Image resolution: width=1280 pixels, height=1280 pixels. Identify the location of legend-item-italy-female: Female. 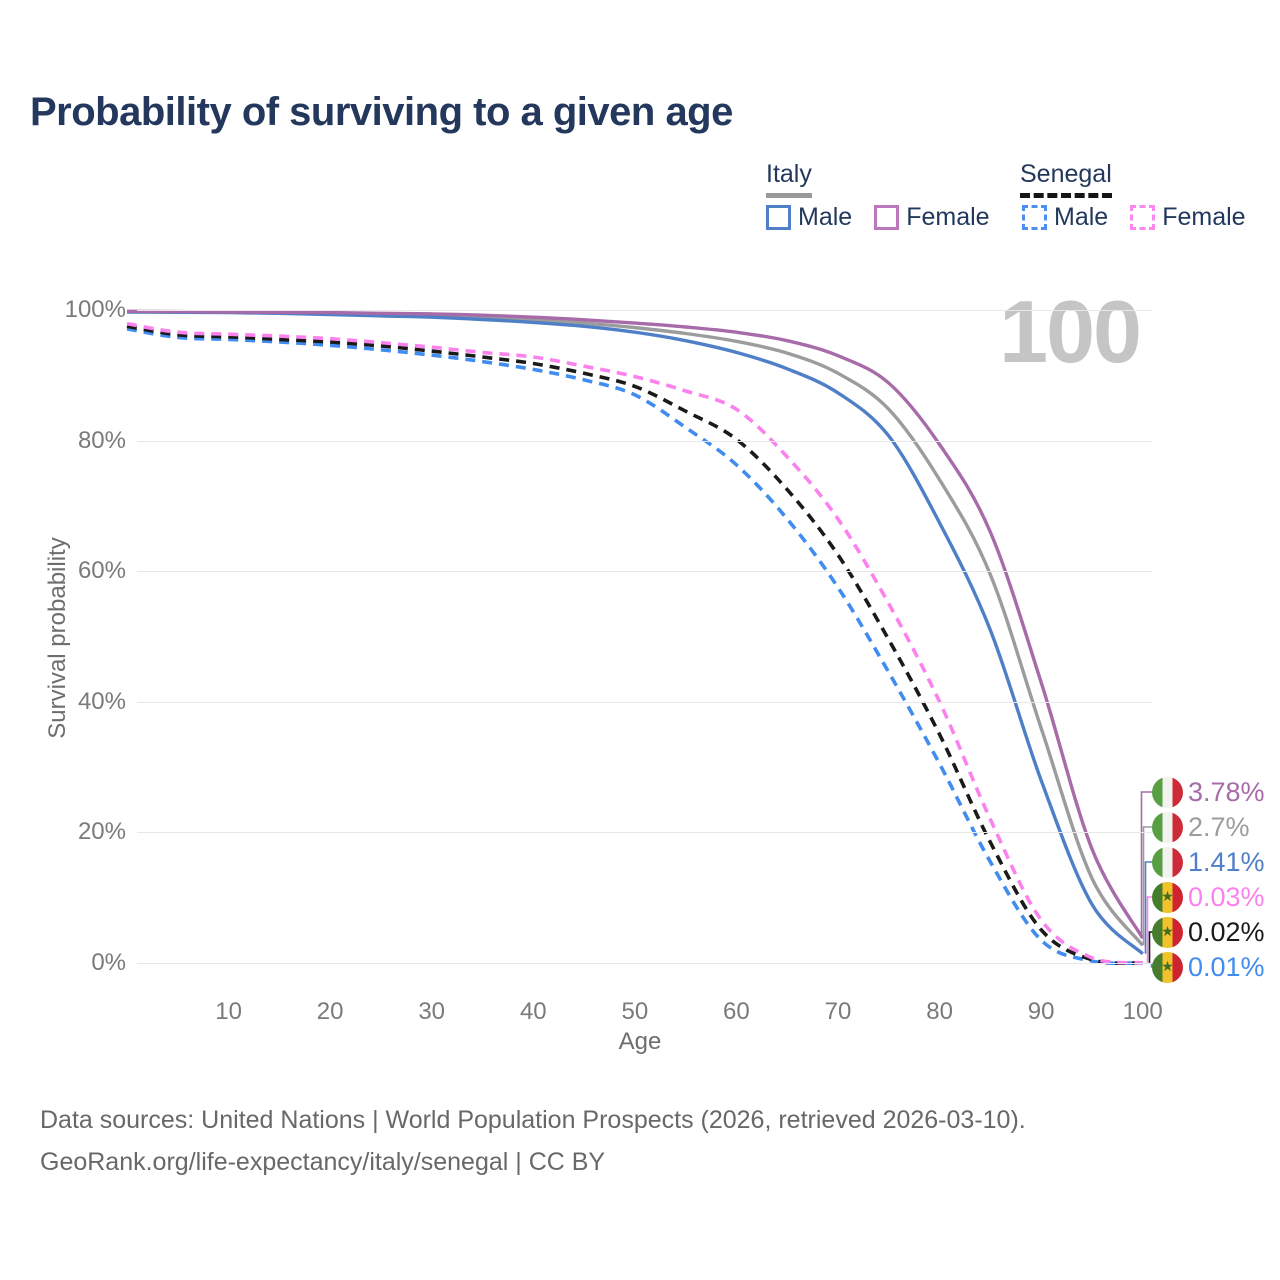
(932, 217).